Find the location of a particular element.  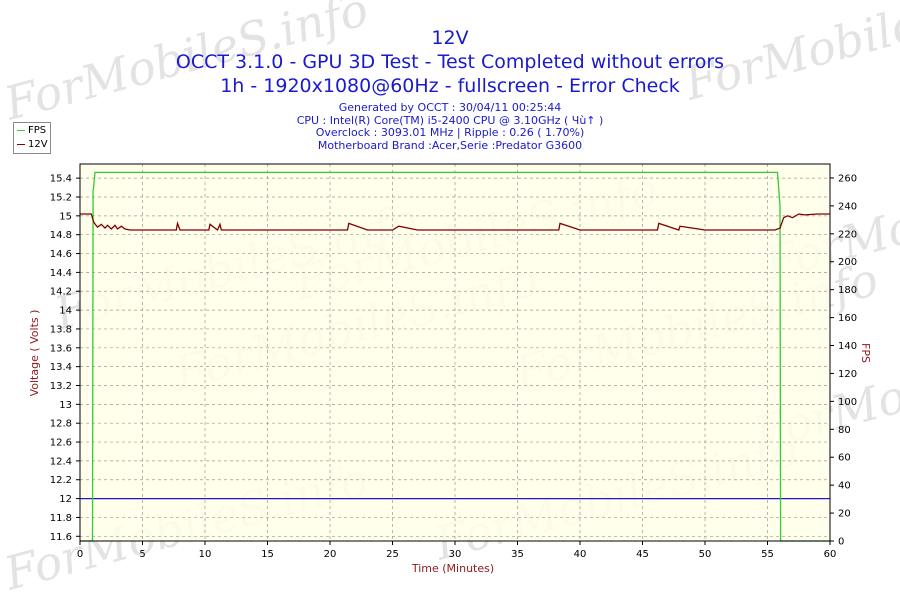

y-tick-label: 14 is located at coordinates (65, 311).